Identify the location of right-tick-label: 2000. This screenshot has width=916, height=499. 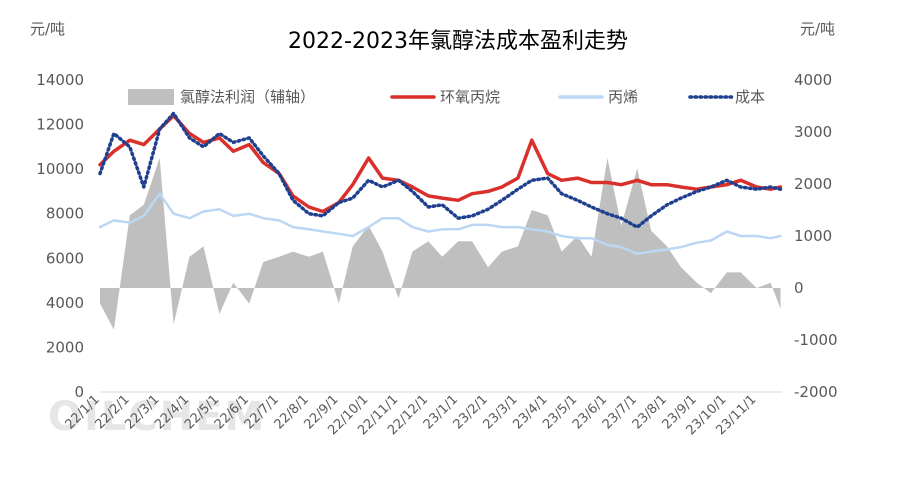
(813, 184).